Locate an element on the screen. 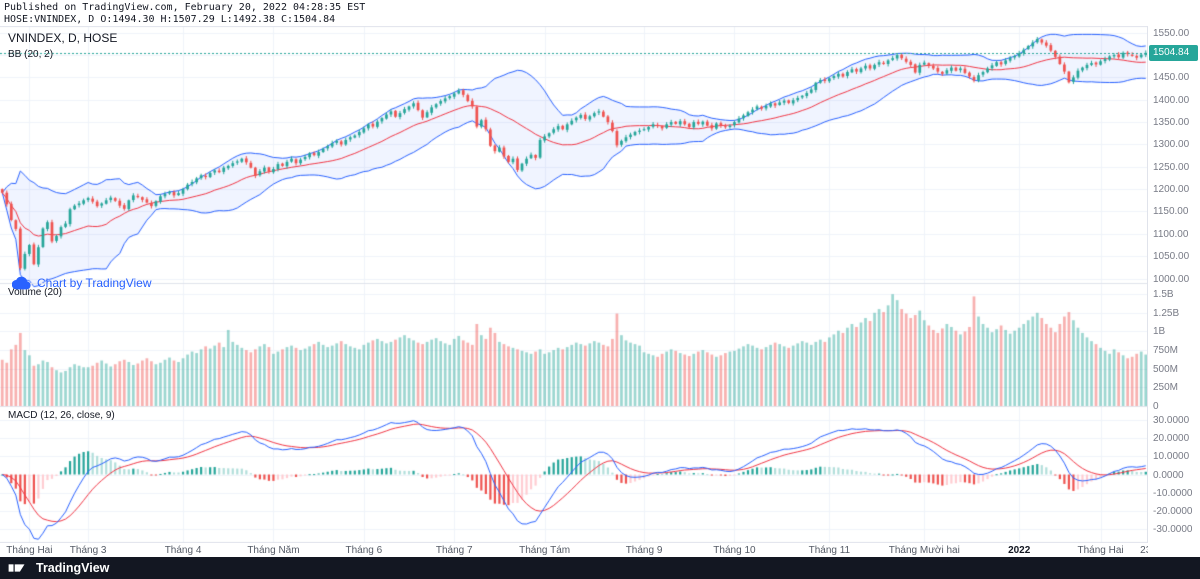  scale-tick-label: 1400.00 is located at coordinates (1171, 100).